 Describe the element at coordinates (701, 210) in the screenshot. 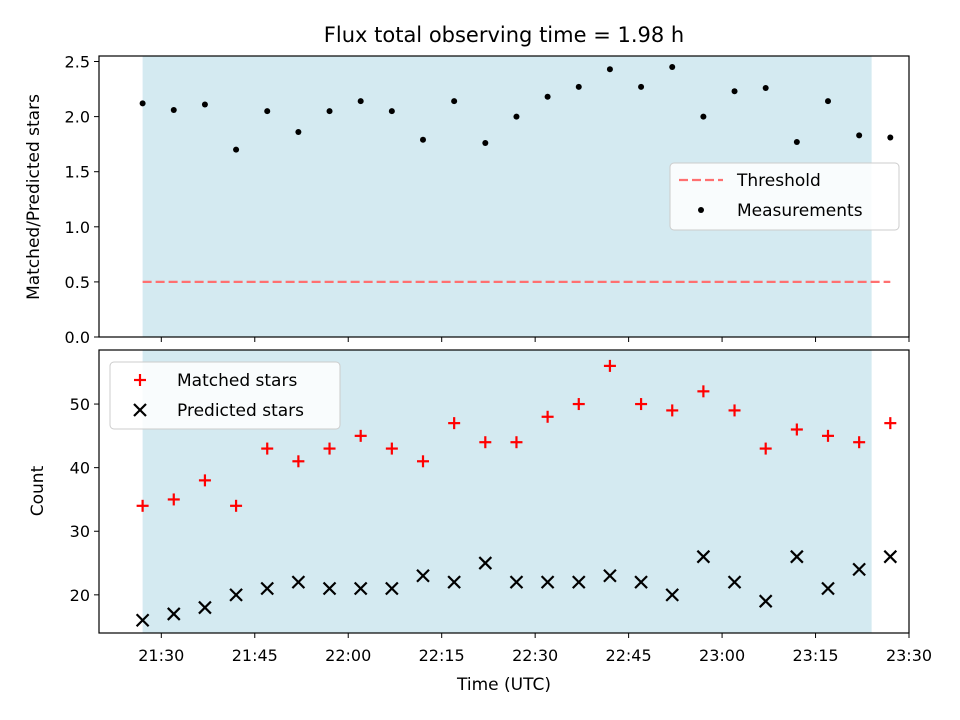

I see `legend-measurement-swatch` at that location.